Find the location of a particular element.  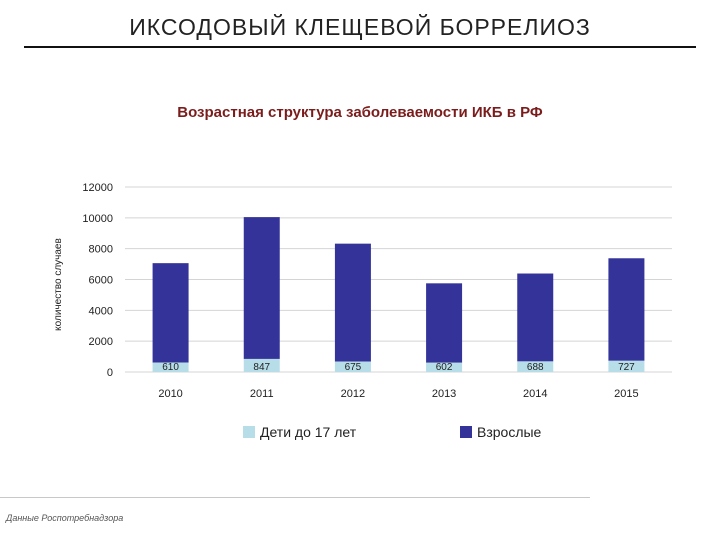

x-tick-label: 2010 is located at coordinates (170, 394).